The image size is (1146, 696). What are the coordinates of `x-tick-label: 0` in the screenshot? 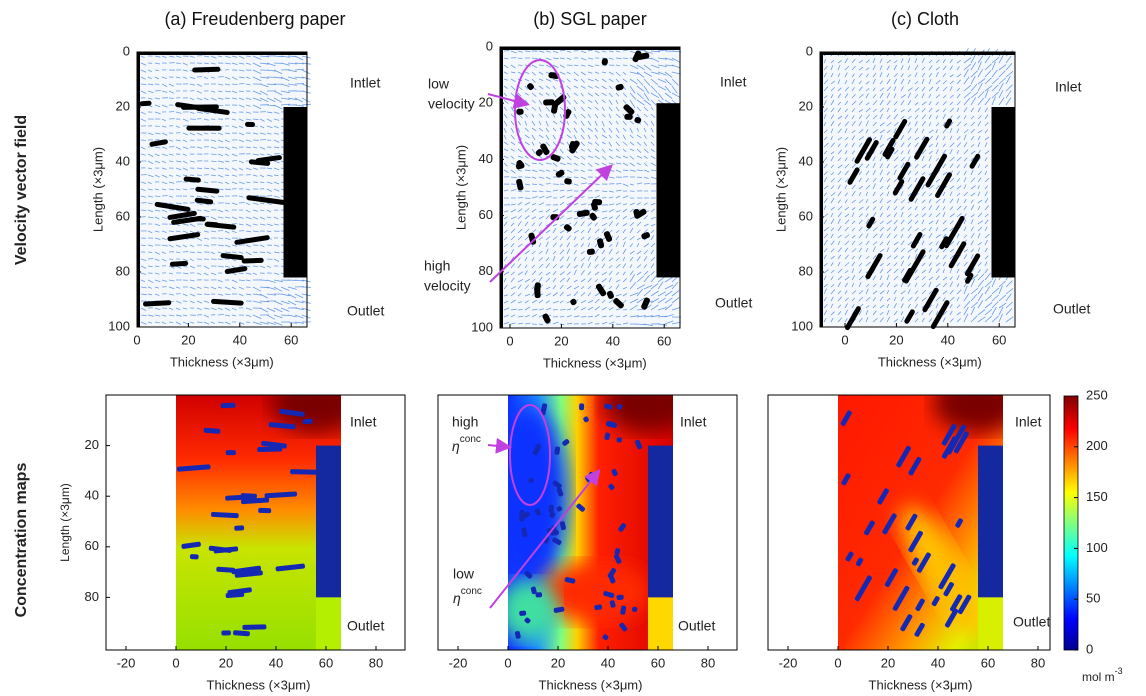 It's located at (837, 662).